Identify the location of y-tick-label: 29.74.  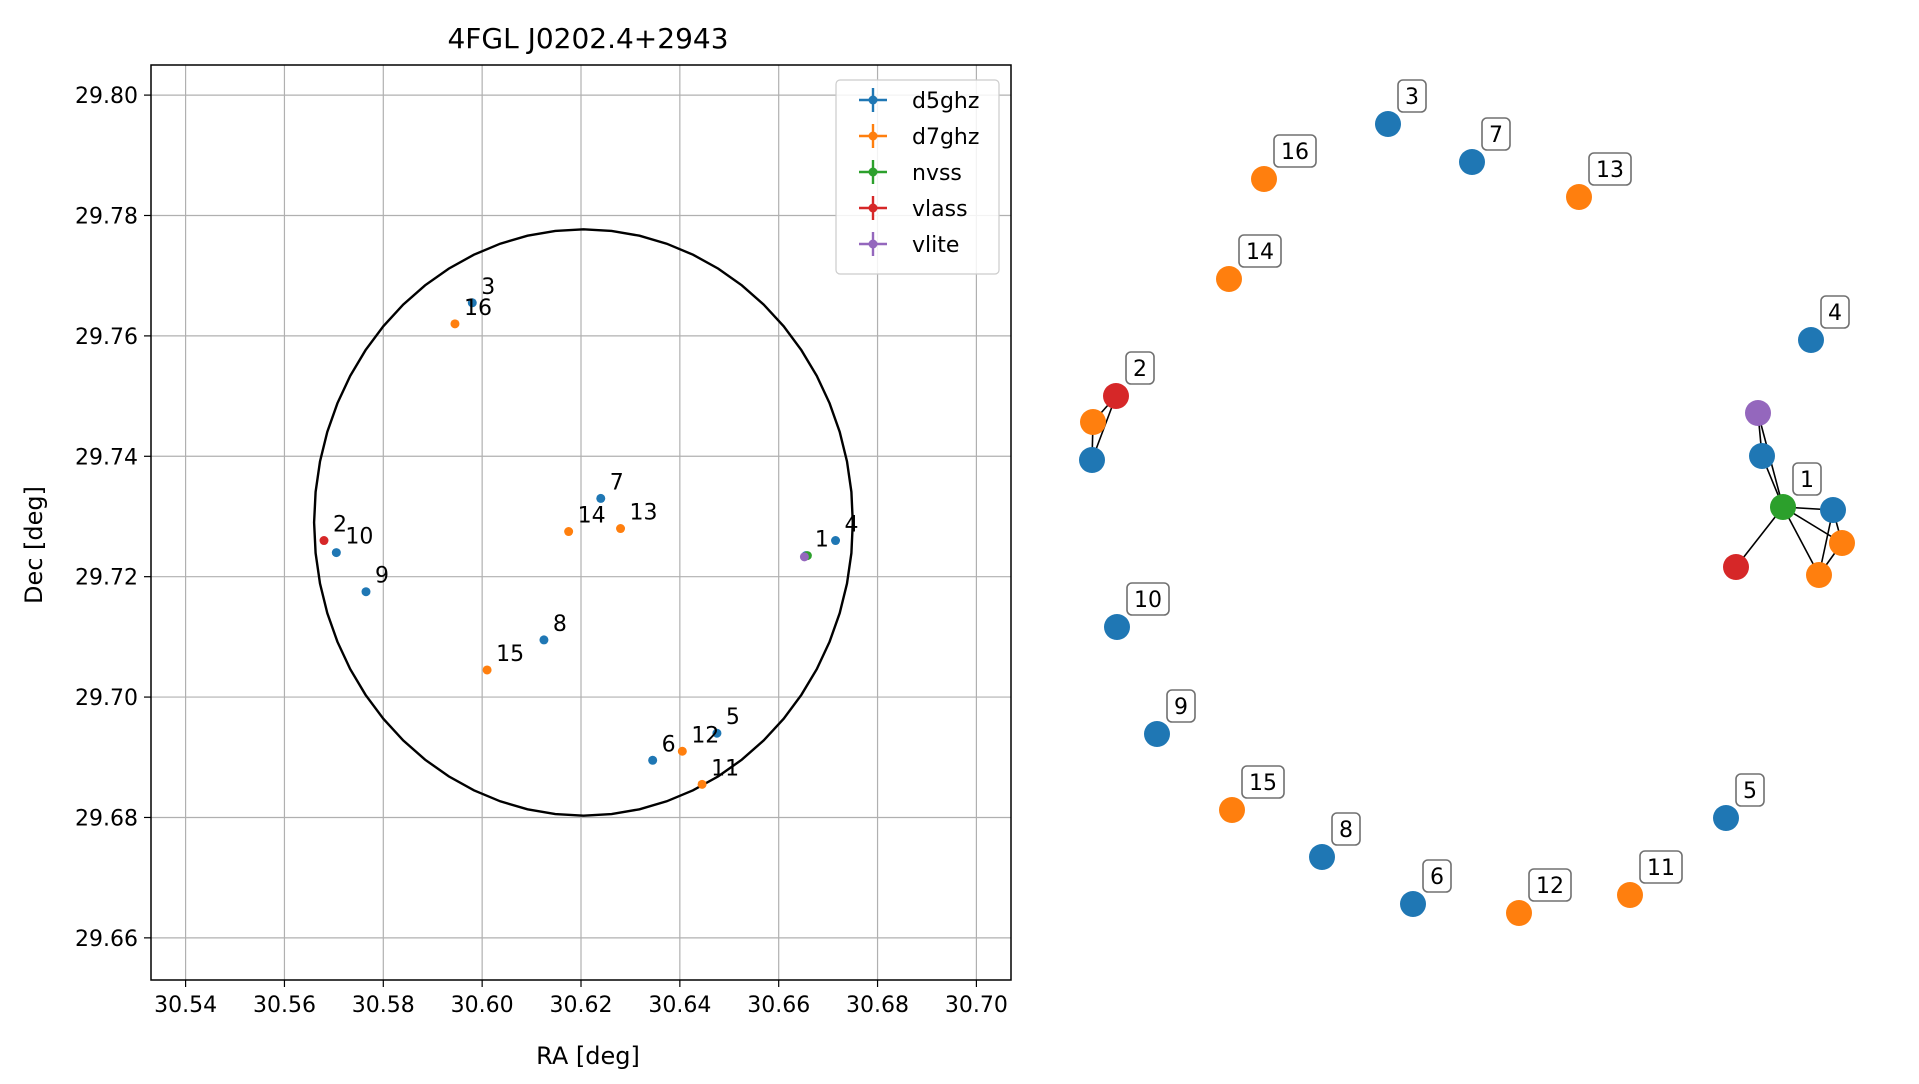
(106, 457).